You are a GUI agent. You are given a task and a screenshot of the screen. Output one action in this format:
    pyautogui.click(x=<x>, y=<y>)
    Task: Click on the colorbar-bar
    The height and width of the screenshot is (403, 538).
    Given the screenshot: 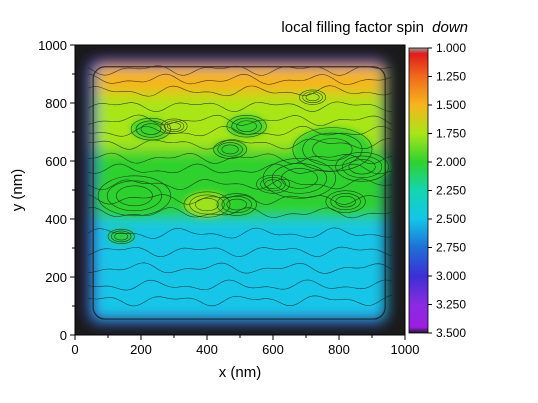 What is the action you would take?
    pyautogui.click(x=418, y=190)
    